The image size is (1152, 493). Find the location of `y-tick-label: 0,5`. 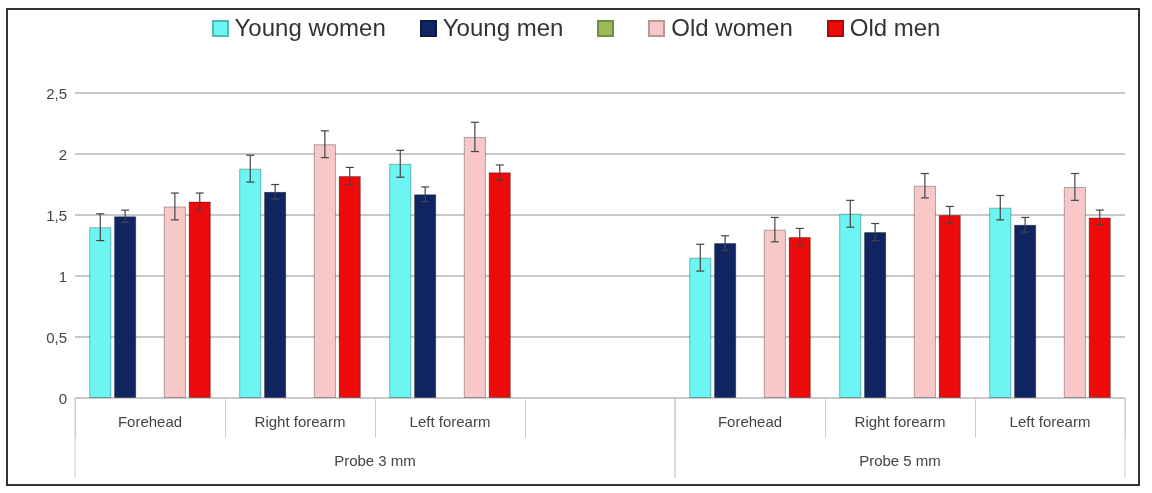

y-tick-label: 0,5 is located at coordinates (56, 337).